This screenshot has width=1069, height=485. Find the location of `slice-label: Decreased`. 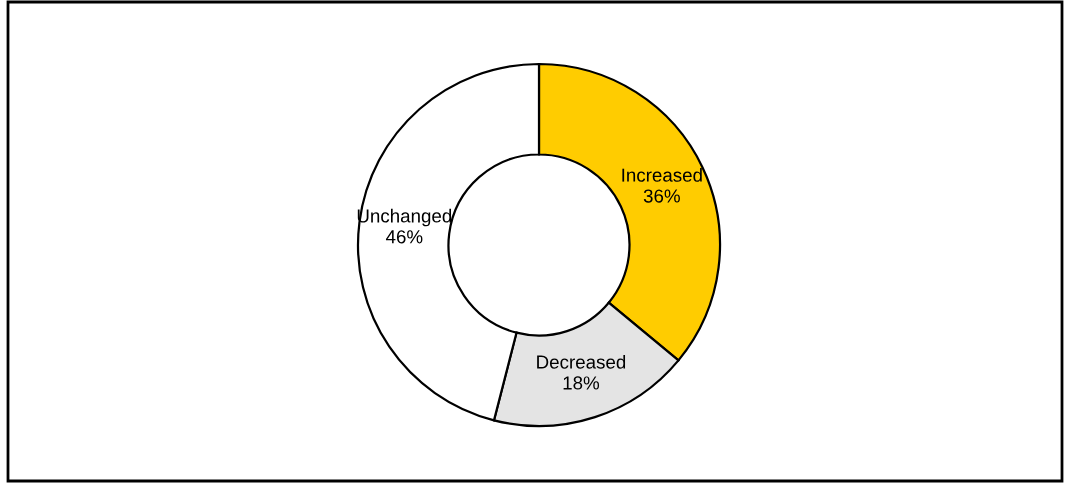

slice-label: Decreased is located at coordinates (581, 361).